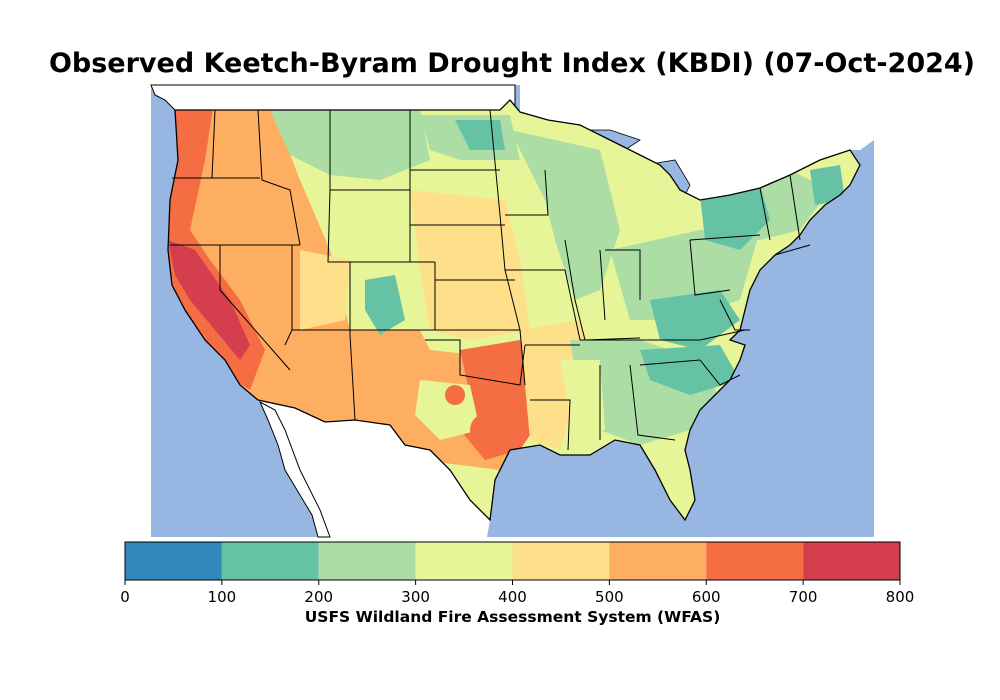 The width and height of the screenshot is (1000, 700). What do you see at coordinates (900, 597) in the screenshot?
I see `colorbar-tick-label: 800` at bounding box center [900, 597].